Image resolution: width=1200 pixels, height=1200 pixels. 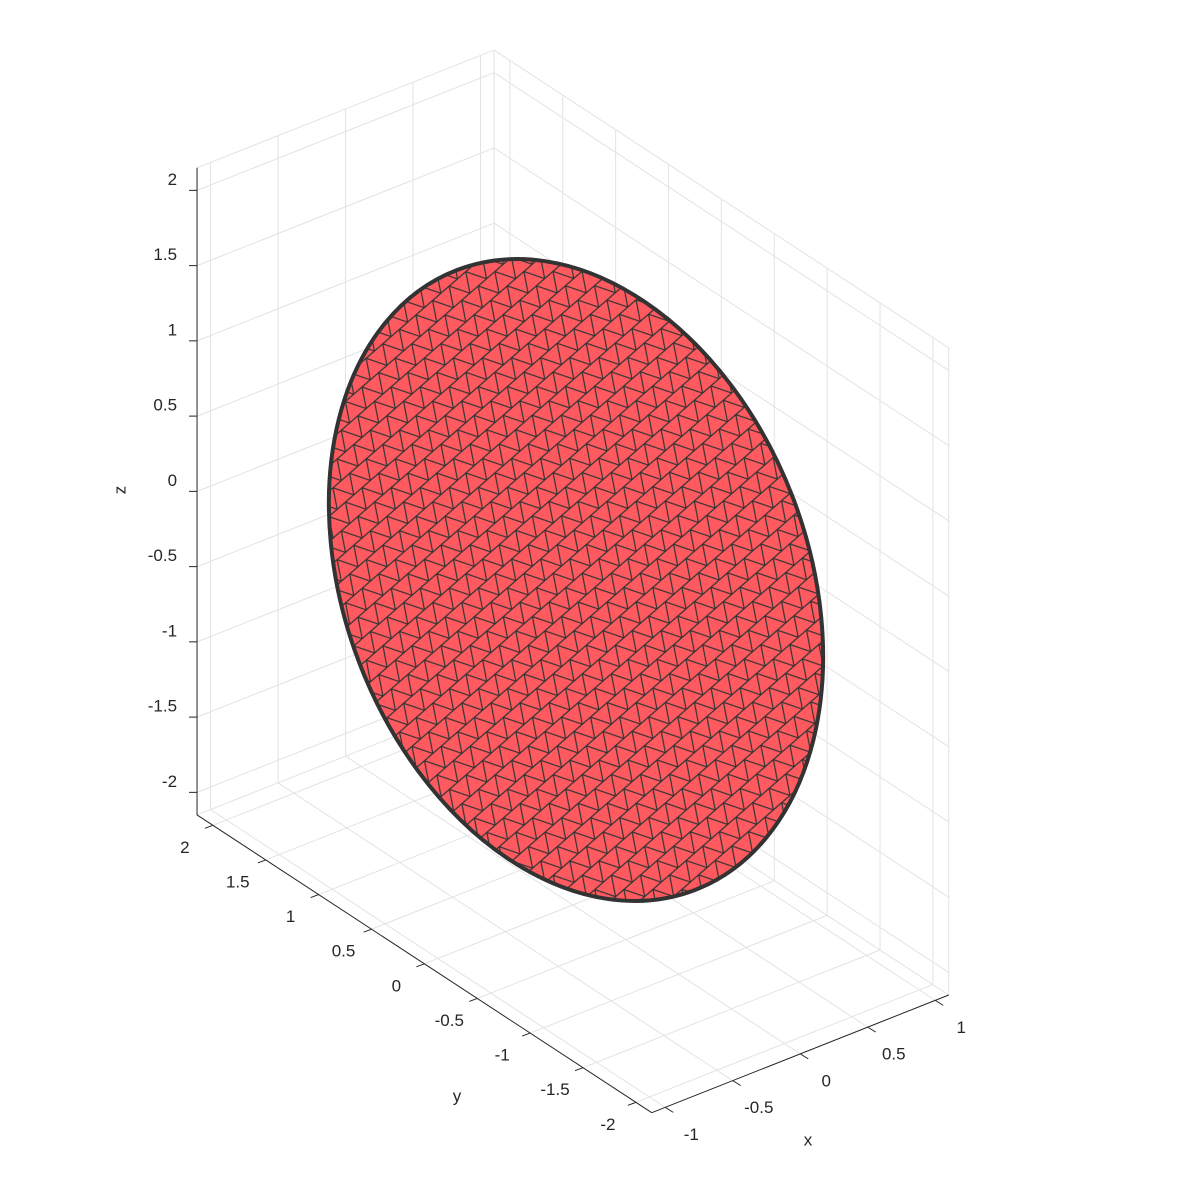 I want to click on z-tick-label: 2, so click(x=172, y=179).